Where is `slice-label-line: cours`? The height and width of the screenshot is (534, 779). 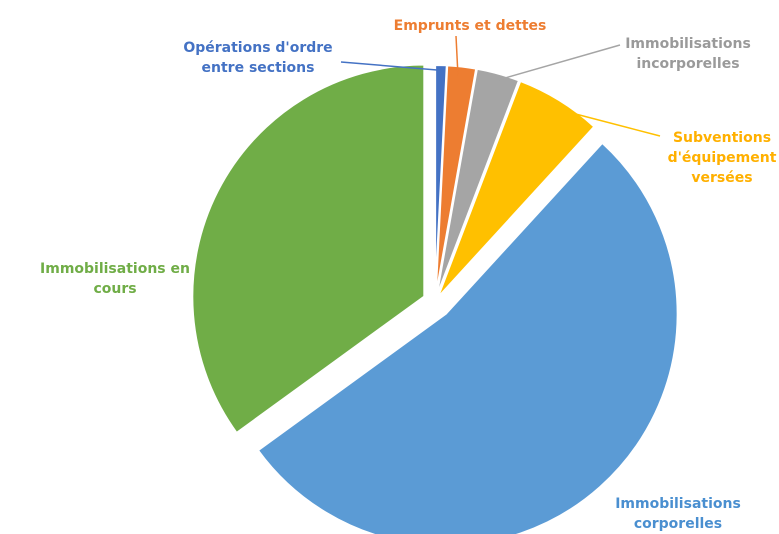
slice-label-line: cours is located at coordinates (114, 289).